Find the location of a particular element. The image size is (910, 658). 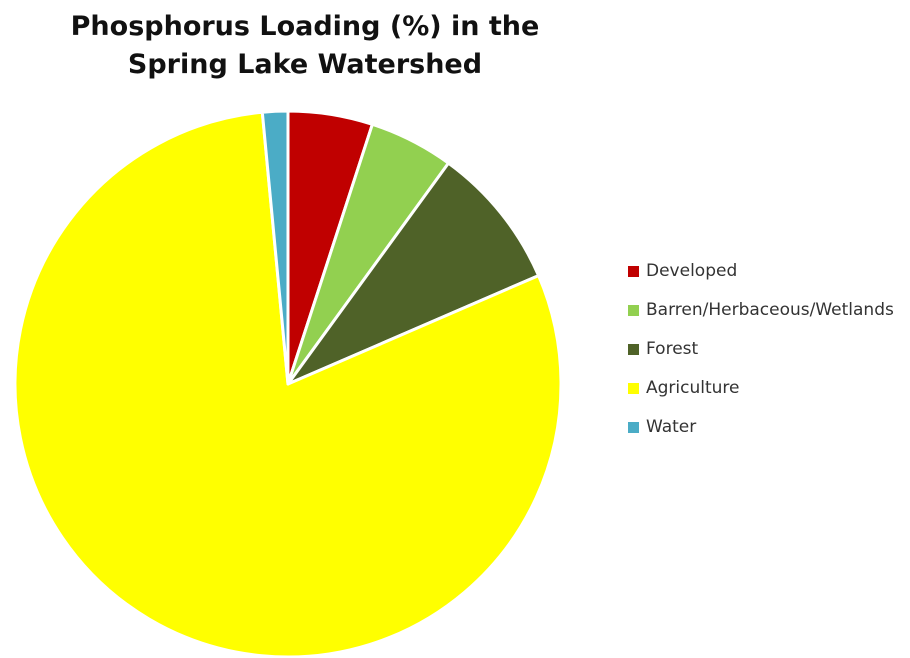

legend-label-barren-herbaceous-wetlands: Barren/Herbaceous/Wetlands is located at coordinates (770, 310).